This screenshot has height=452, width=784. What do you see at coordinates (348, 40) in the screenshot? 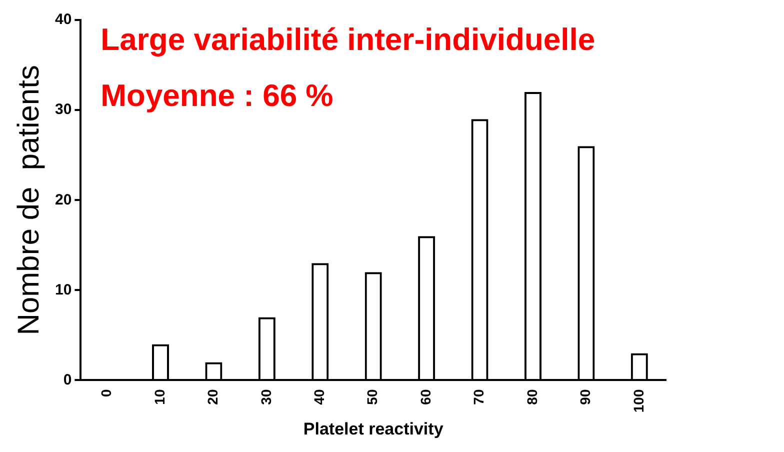
I see `annotation: Large variabilité inter-individuelle` at bounding box center [348, 40].